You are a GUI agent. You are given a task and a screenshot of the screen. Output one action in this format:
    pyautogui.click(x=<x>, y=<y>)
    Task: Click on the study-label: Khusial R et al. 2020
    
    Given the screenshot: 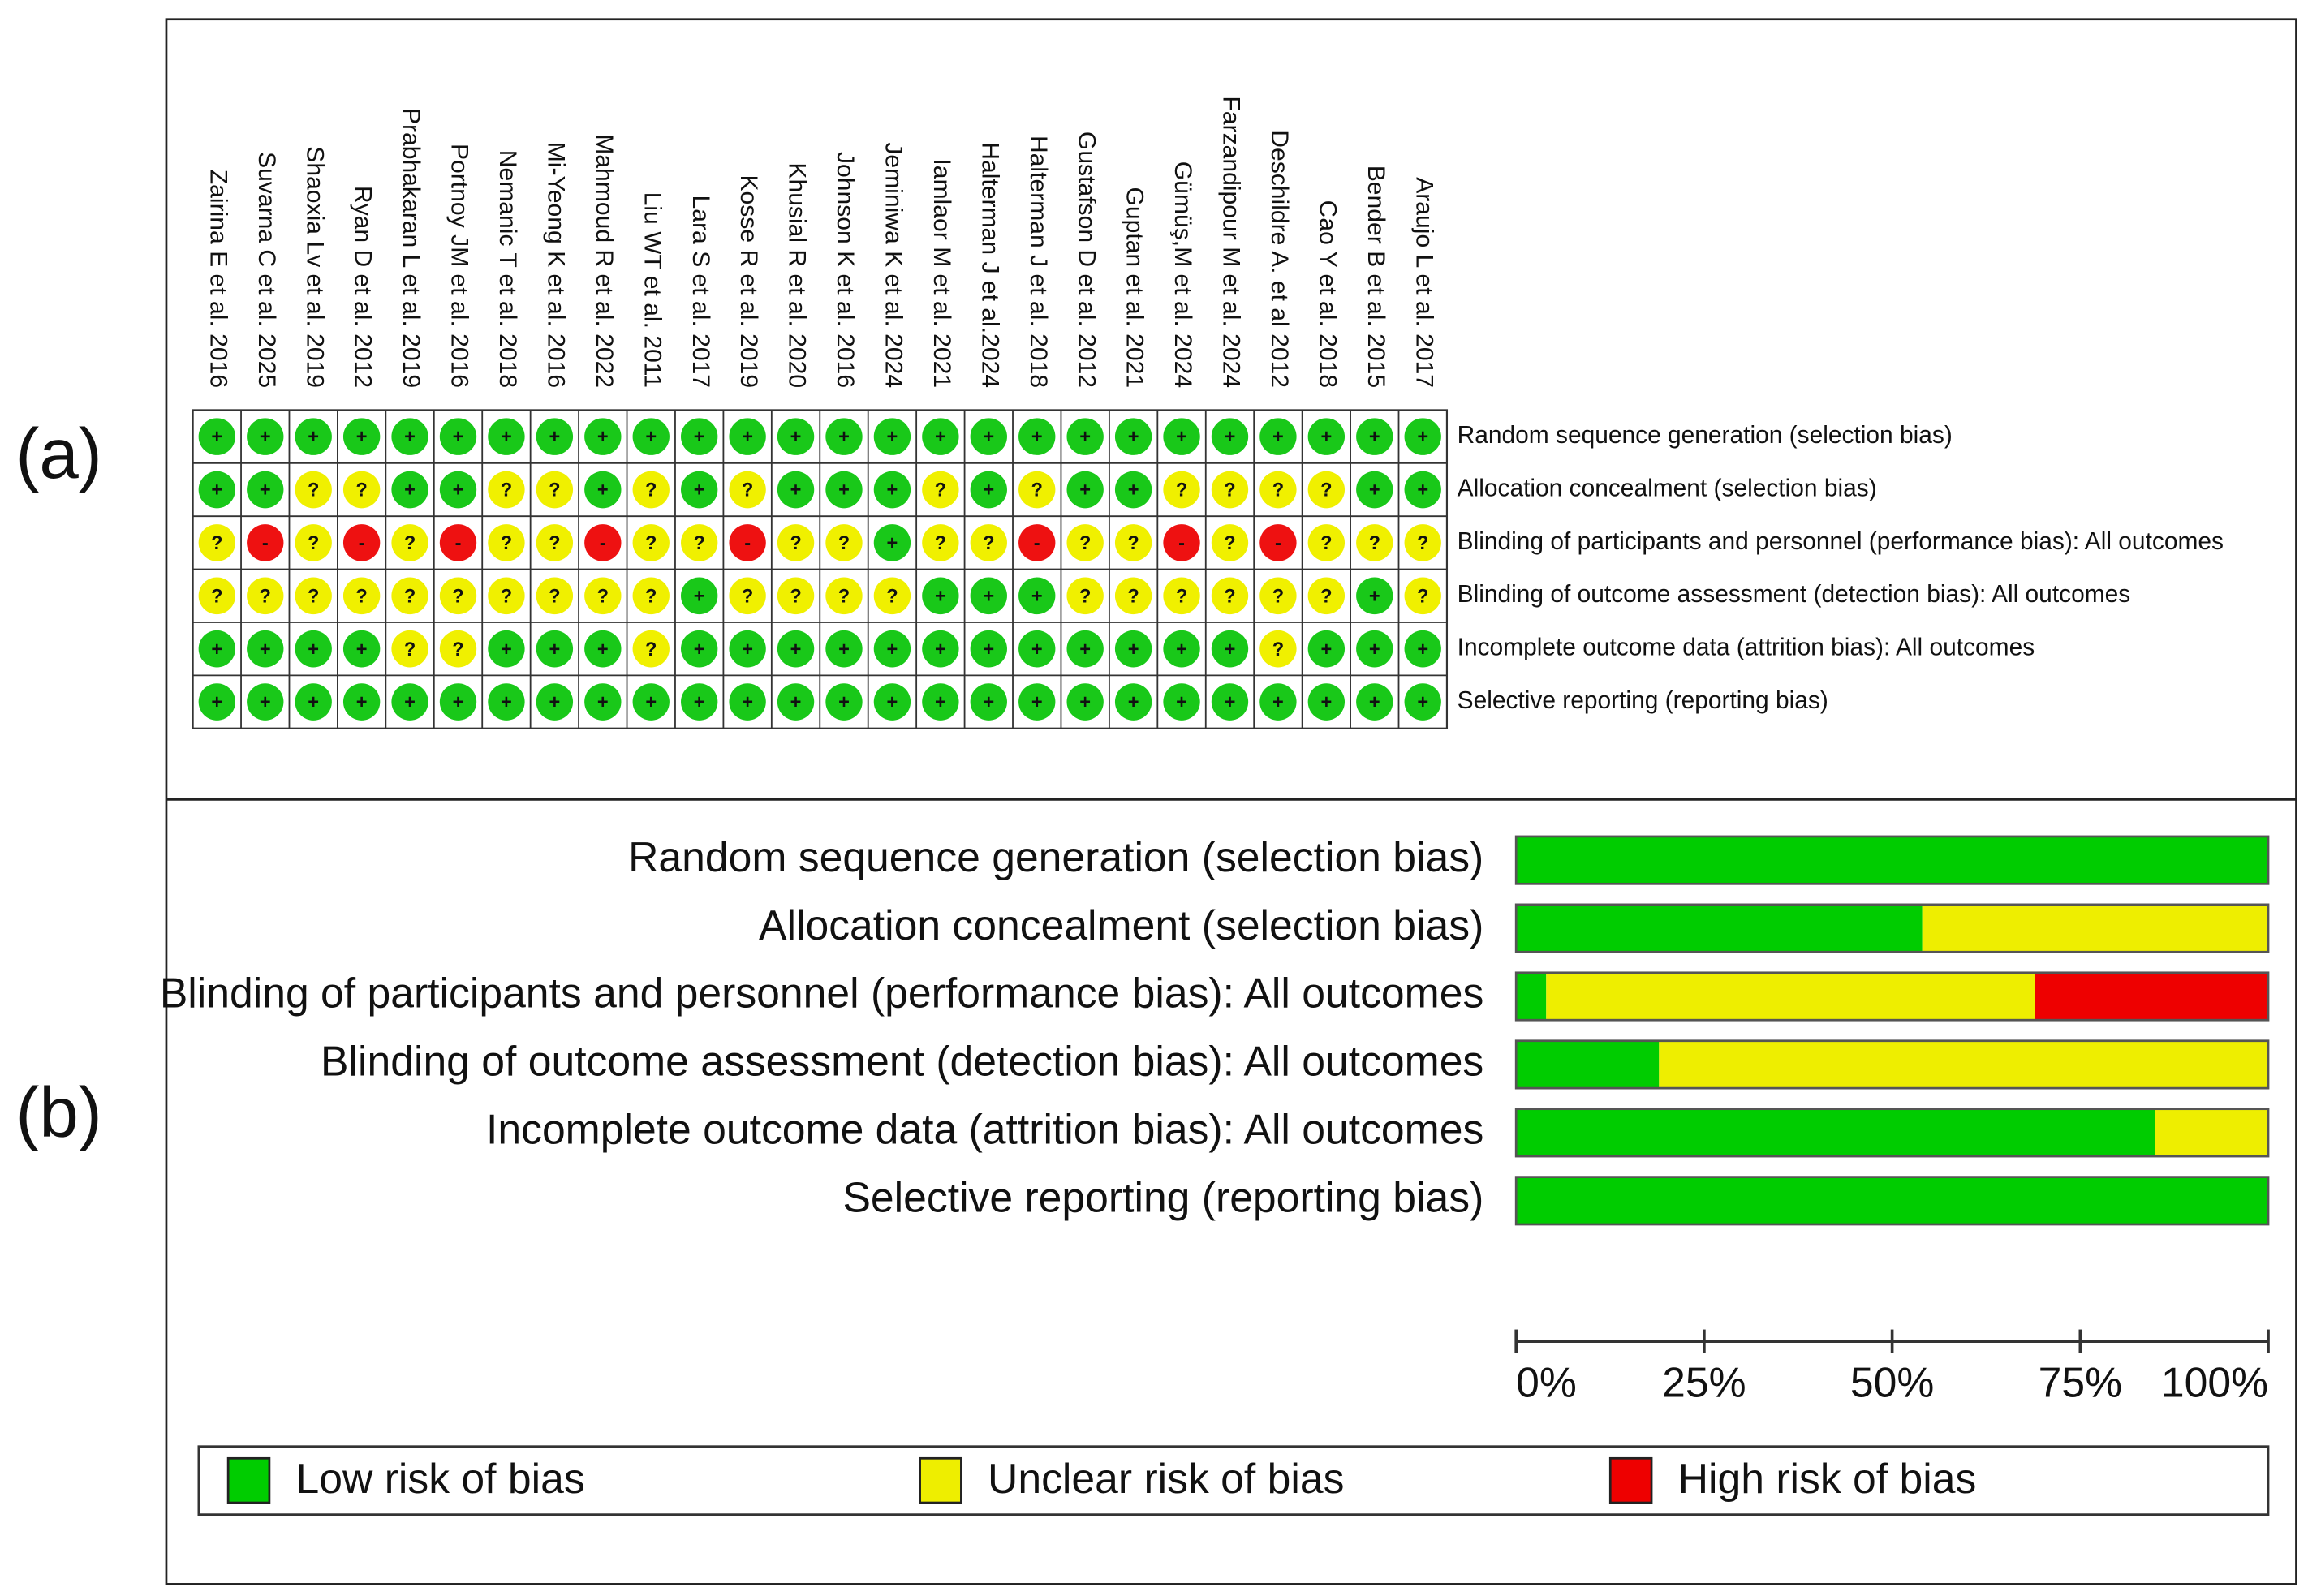 What is the action you would take?
    pyautogui.click(x=797, y=275)
    